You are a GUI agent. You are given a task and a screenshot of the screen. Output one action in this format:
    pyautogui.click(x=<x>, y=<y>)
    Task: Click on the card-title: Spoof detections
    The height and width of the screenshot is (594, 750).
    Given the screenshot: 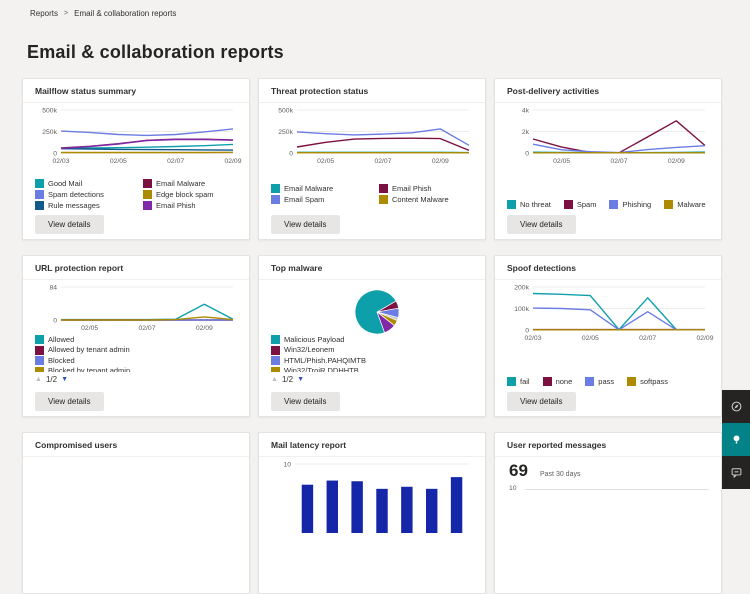 What is the action you would take?
    pyautogui.click(x=608, y=268)
    